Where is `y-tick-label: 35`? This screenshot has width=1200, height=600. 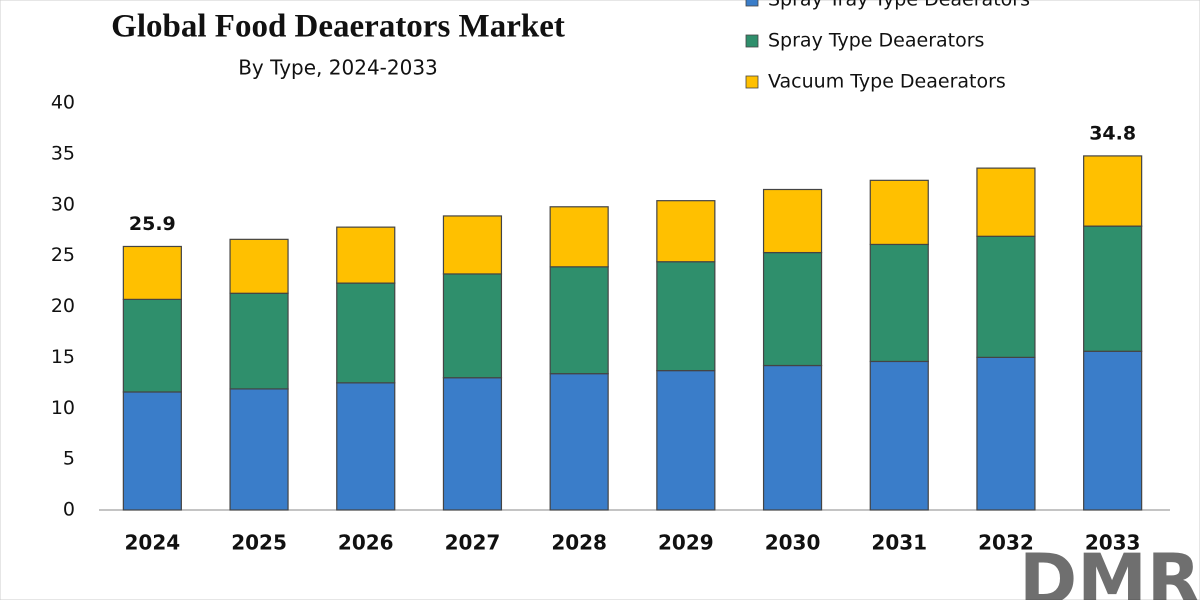
y-tick-label: 35 is located at coordinates (63, 153).